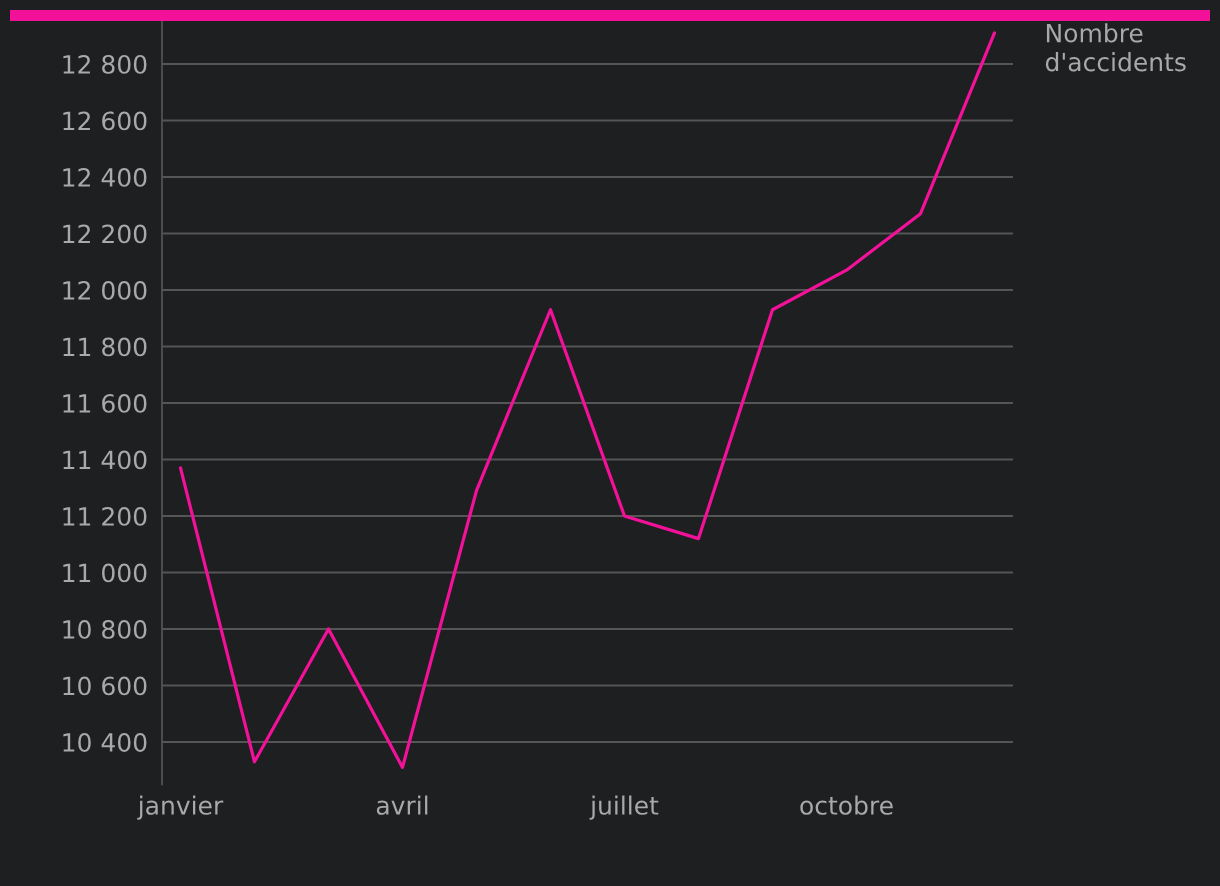 The height and width of the screenshot is (886, 1220). Describe the element at coordinates (180, 807) in the screenshot. I see `x-tick-label: janvier` at that location.